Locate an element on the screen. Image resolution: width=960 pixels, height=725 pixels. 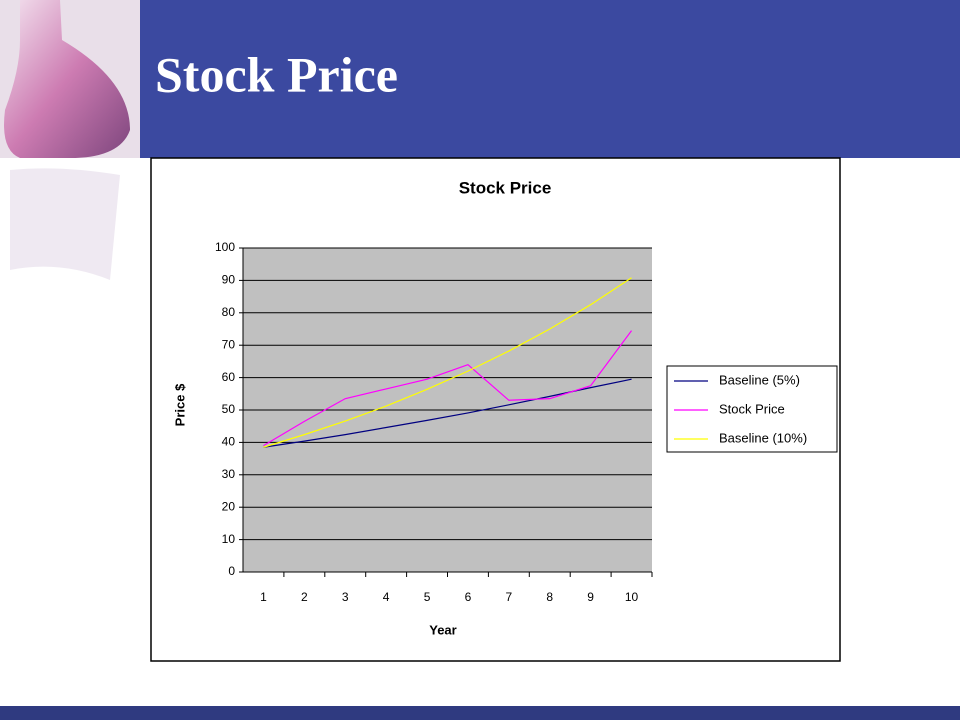
y-axis-label: Price $ is located at coordinates (179, 404).